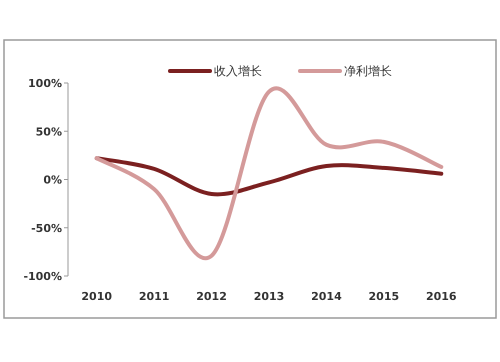 Image resolution: width=500 pixels, height=362 pixels. I want to click on x-tick-label: 2011, so click(154, 296).